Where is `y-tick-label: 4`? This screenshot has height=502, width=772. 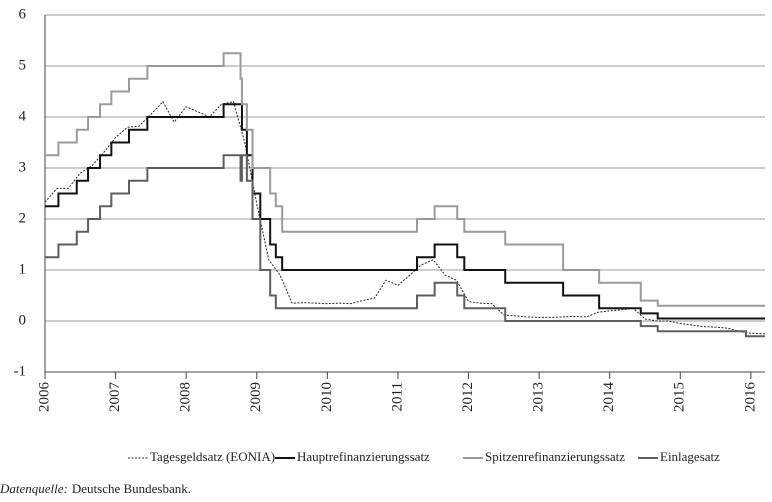 y-tick-label: 4 is located at coordinates (23, 116).